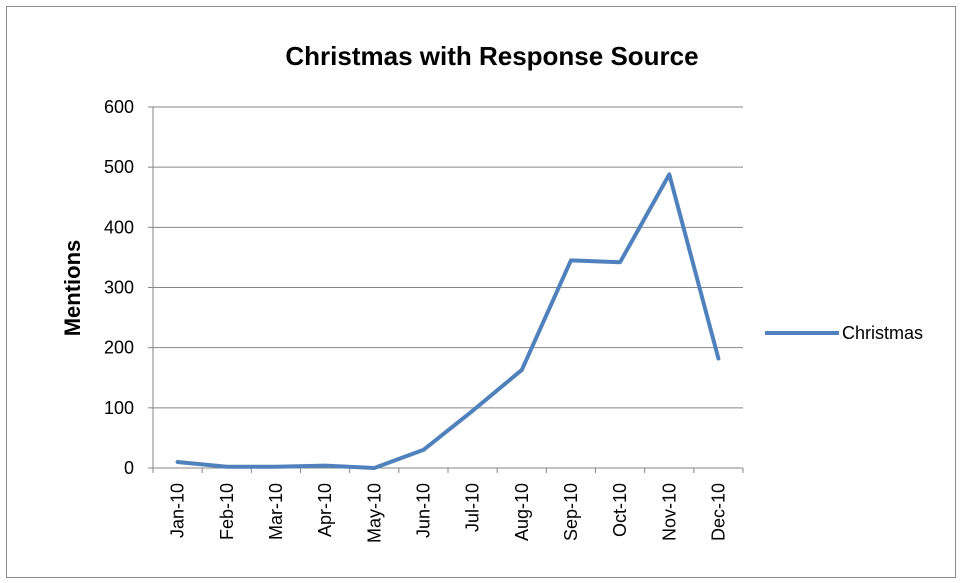 The height and width of the screenshot is (583, 963). Describe the element at coordinates (882, 333) in the screenshot. I see `legend-label: Christmas` at that location.